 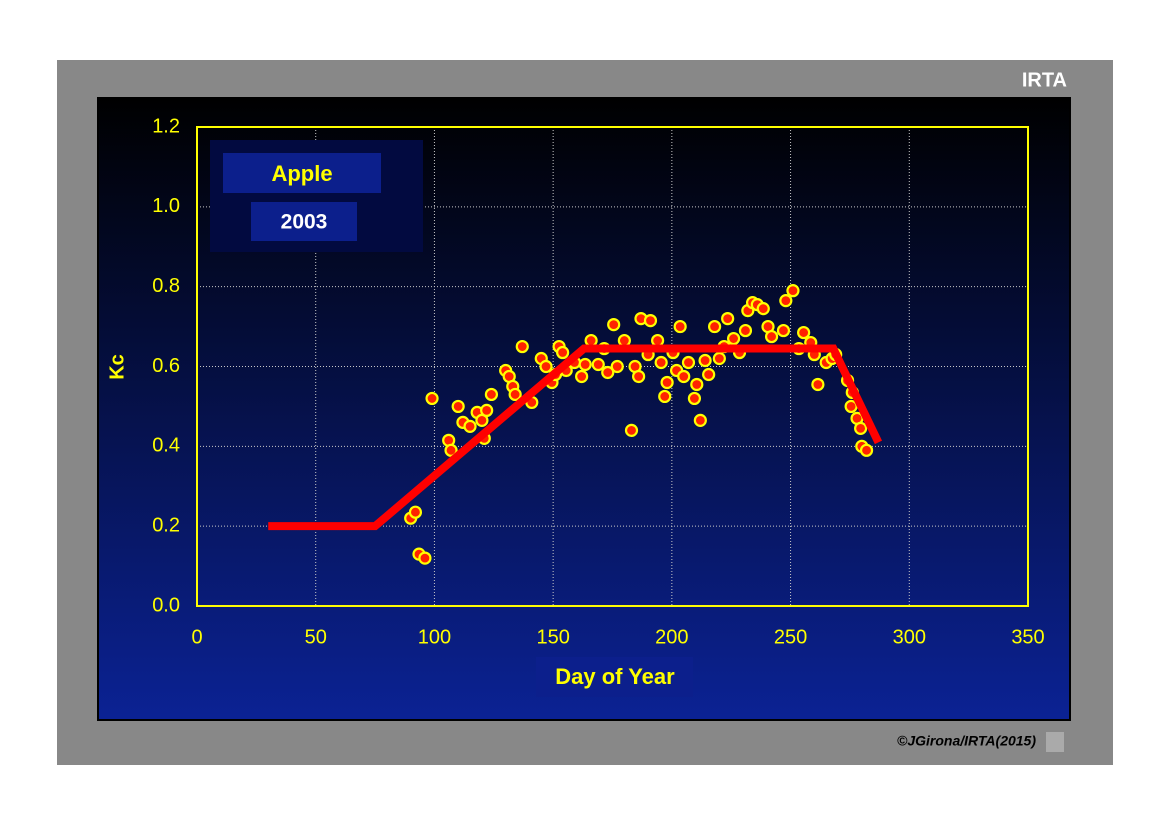 I want to click on y-tick-label: 0.0, so click(x=166, y=605).